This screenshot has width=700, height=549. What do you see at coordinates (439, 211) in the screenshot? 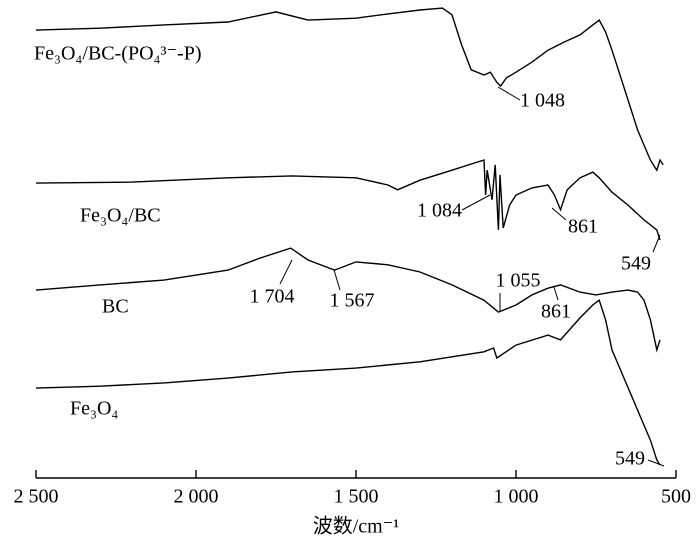
I see `annotation: 1 084` at bounding box center [439, 211].